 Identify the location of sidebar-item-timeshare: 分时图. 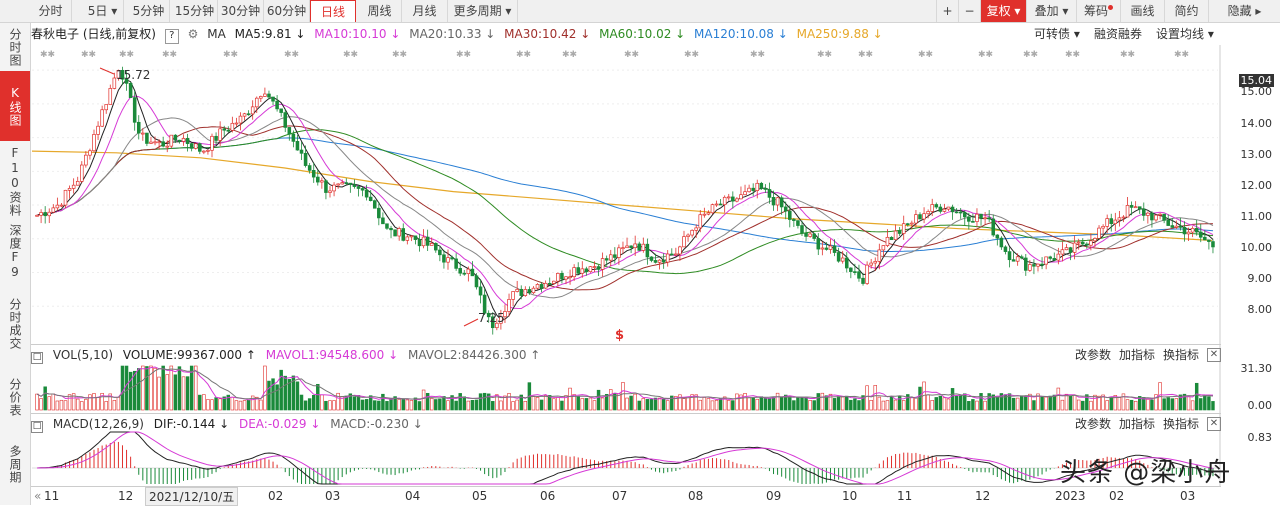
(15, 47).